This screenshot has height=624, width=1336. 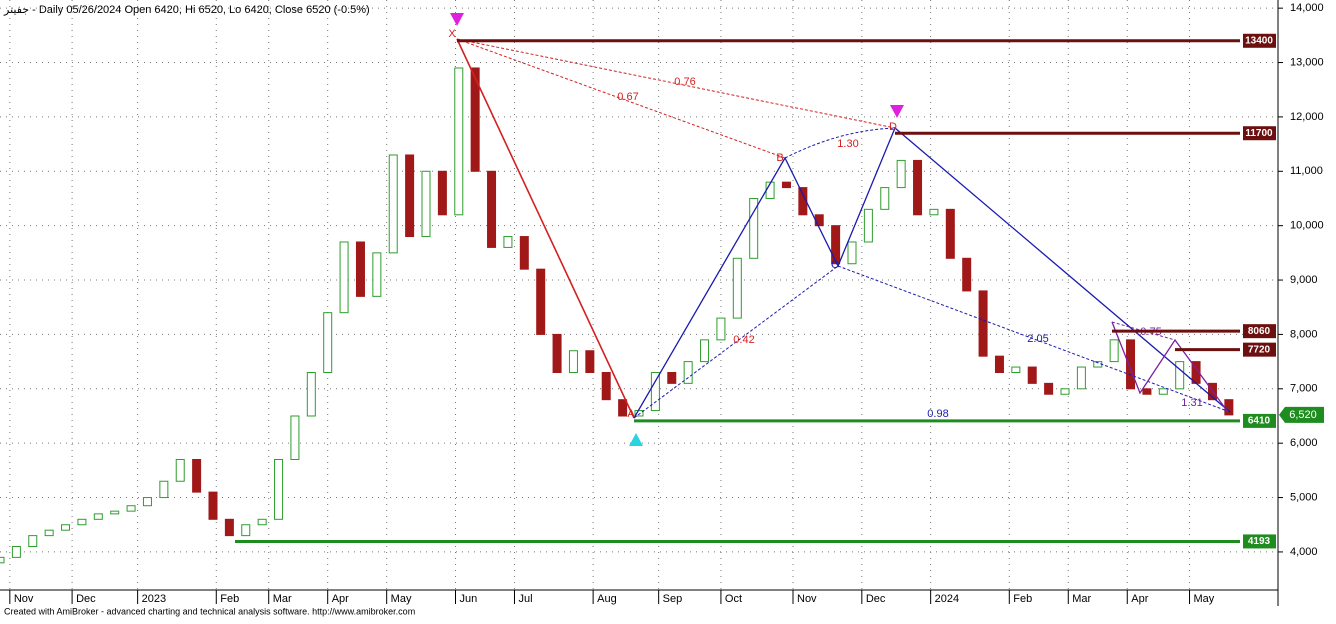 What do you see at coordinates (847, 144) in the screenshot?
I see `ratio: 1.30` at bounding box center [847, 144].